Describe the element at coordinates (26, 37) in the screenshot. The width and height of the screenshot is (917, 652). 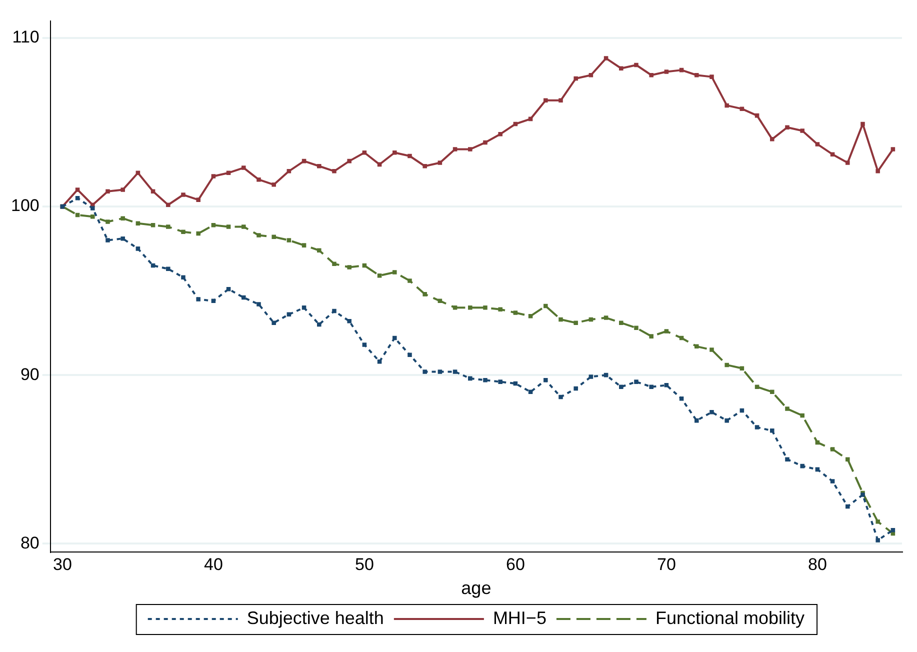
I see `y-tick-label: 110` at that location.